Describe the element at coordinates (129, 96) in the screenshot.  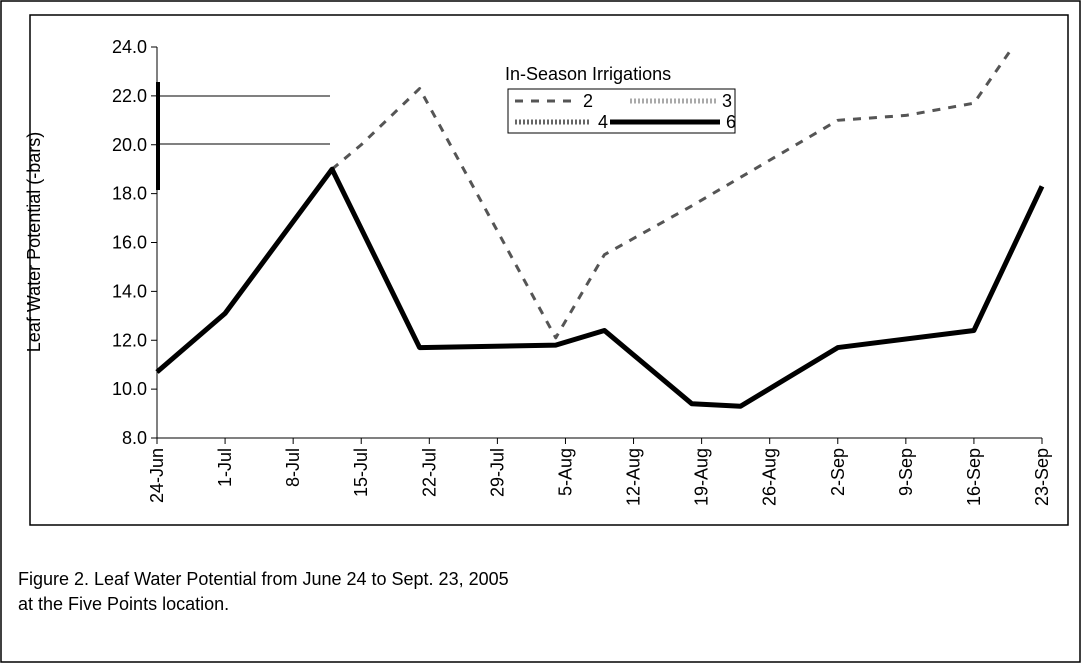
I see `y-tick-label: 22.0` at that location.